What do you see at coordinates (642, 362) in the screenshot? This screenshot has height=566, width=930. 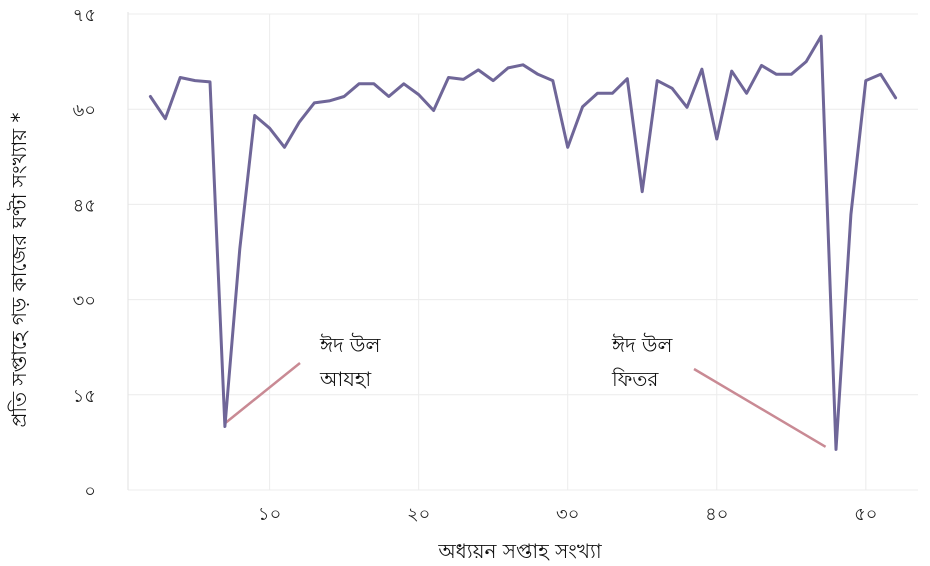 I see `annotation-label: ঈদ উল ফিতর` at bounding box center [642, 362].